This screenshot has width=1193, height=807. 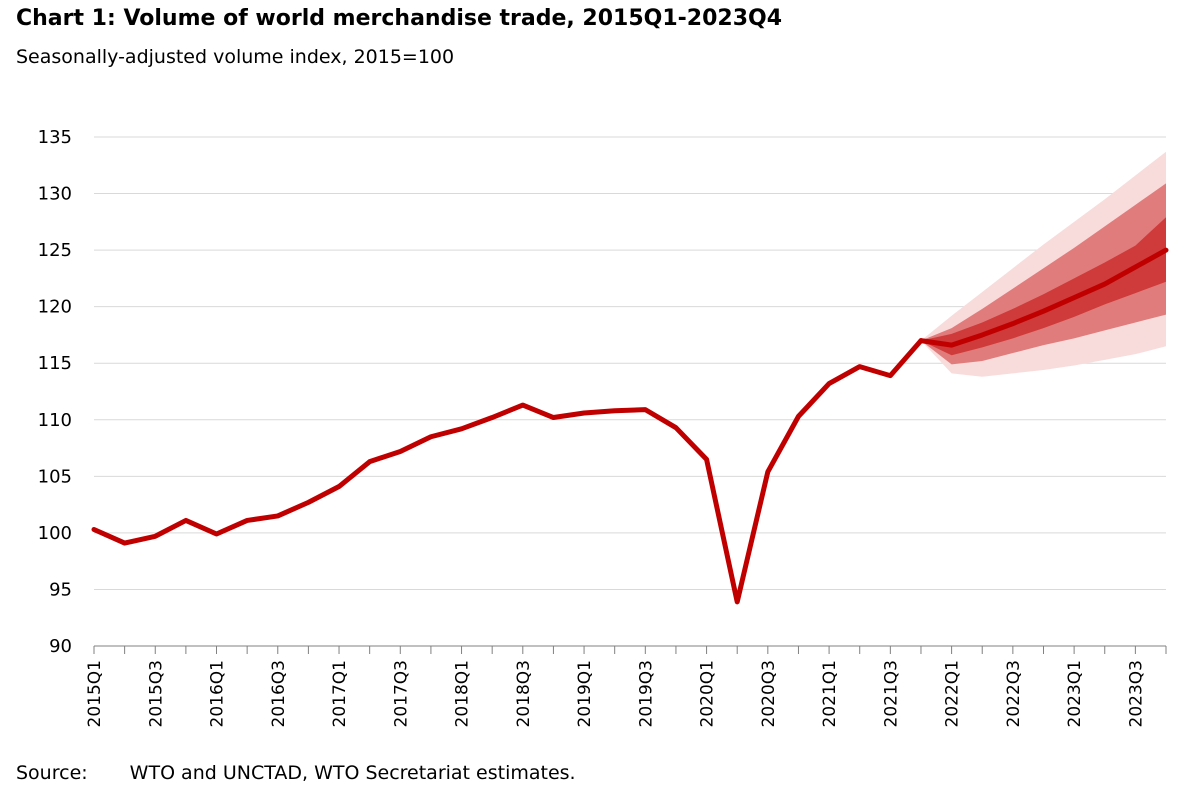 I want to click on x-tick-label: 2021Q3, so click(x=891, y=693).